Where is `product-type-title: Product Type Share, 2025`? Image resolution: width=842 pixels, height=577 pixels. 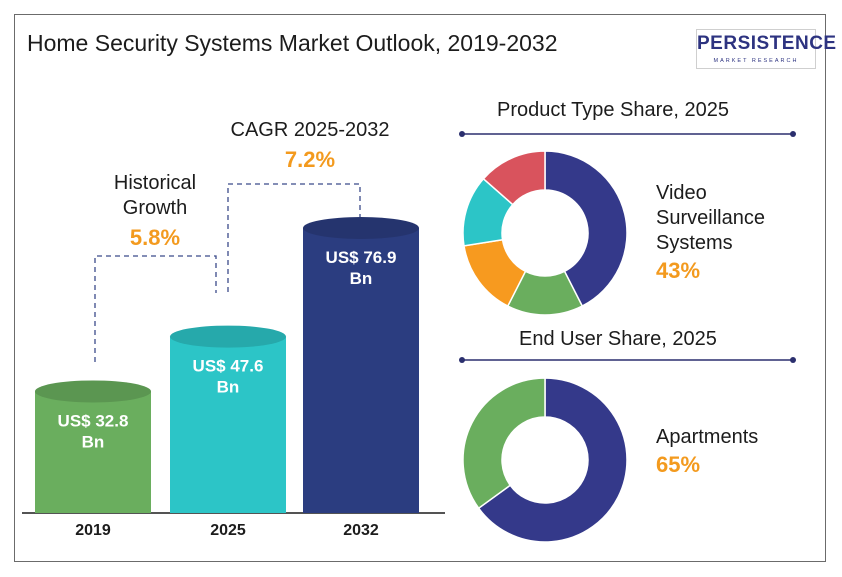 product-type-title: Product Type Share, 2025 is located at coordinates (613, 110).